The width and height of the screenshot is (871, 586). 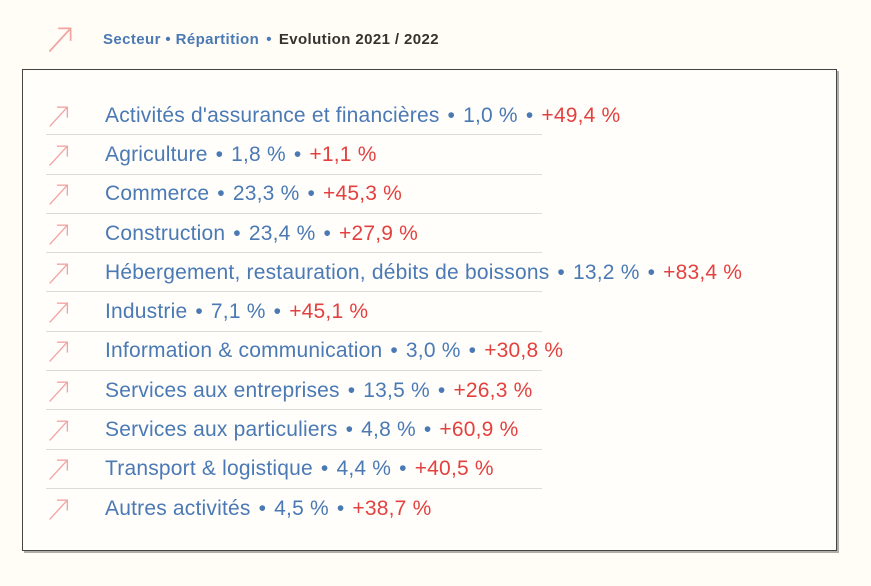 I want to click on sector-row: Autres activités • 4,5 % • +38,7 %, so click(x=429, y=508).